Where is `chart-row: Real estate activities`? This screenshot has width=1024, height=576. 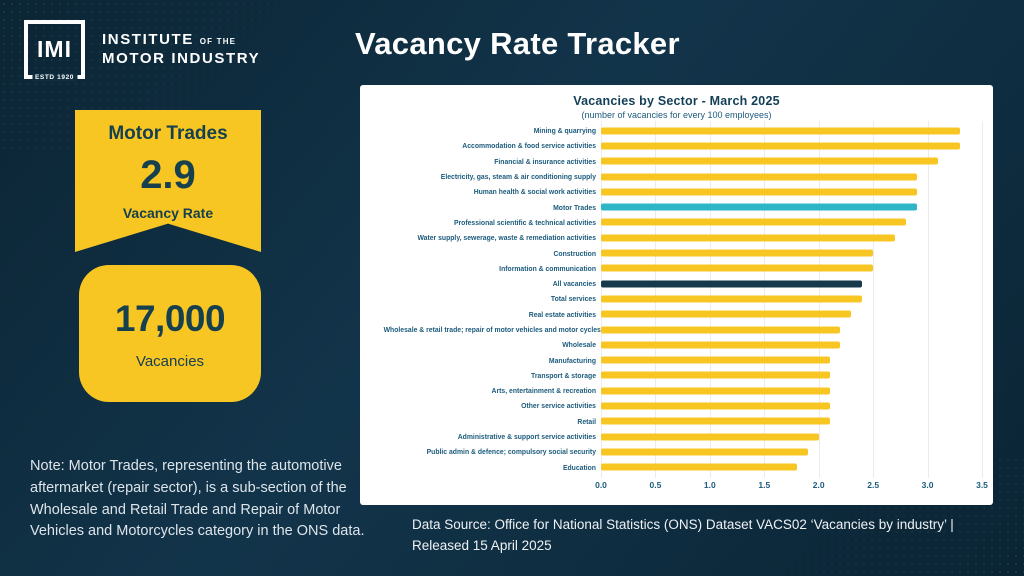
chart-row: Real estate activities is located at coordinates (671, 314).